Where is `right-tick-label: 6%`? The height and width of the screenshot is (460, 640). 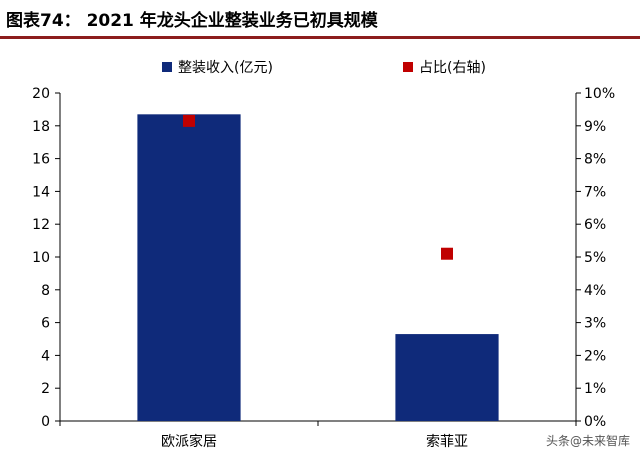
right-tick-label: 6% is located at coordinates (595, 225).